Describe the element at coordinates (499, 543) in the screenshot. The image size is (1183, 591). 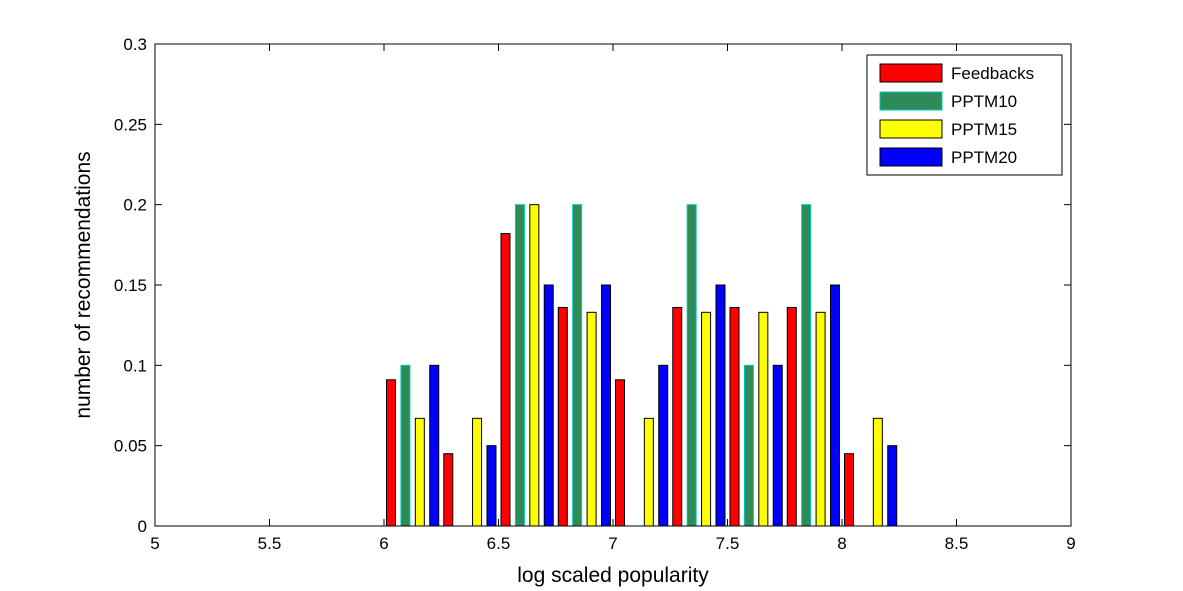
I see `x-tick-label-3: 6.5` at that location.